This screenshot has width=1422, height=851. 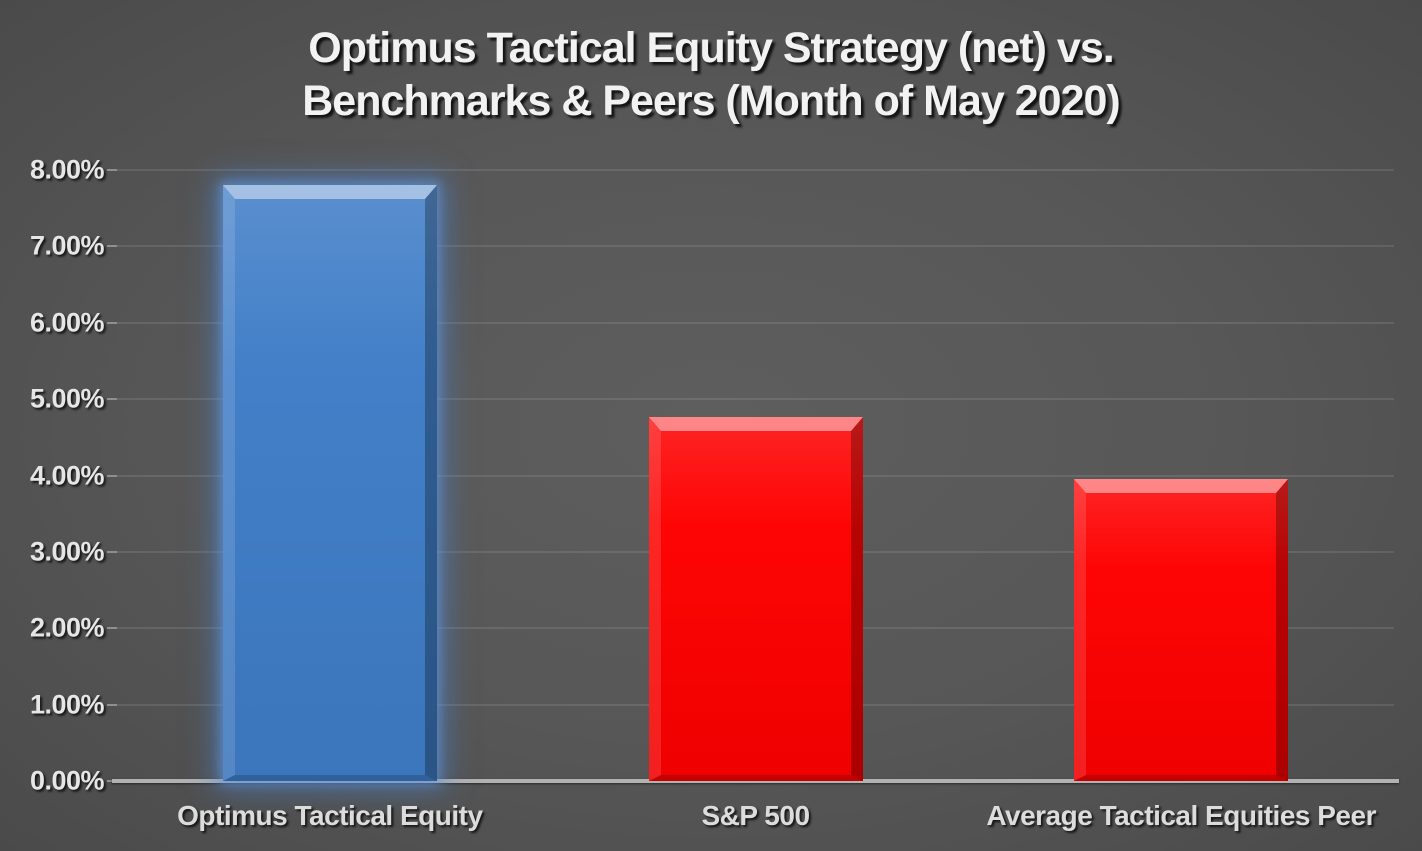 I want to click on y-axis-label: 8.00%, so click(x=67, y=169).